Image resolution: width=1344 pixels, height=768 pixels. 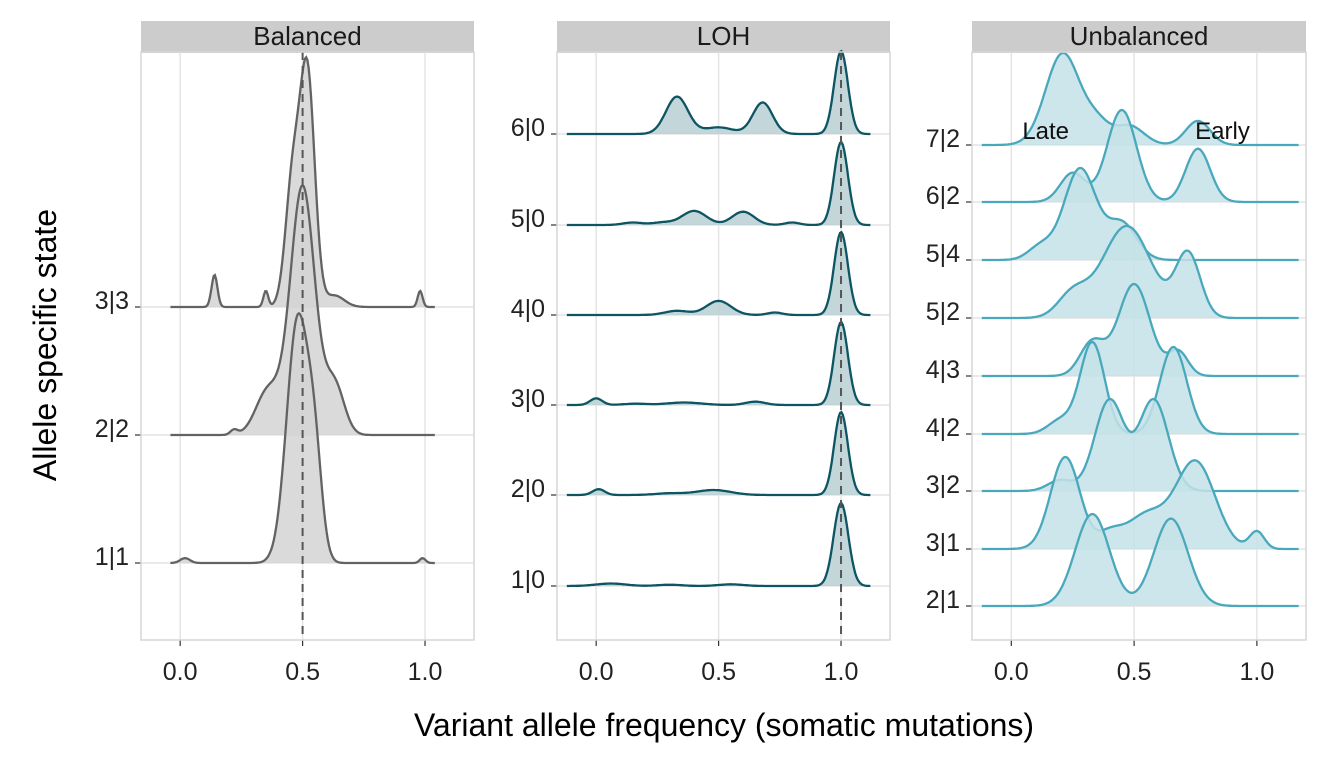 What do you see at coordinates (943, 543) in the screenshot?
I see `y-tick-label: 3|1` at bounding box center [943, 543].